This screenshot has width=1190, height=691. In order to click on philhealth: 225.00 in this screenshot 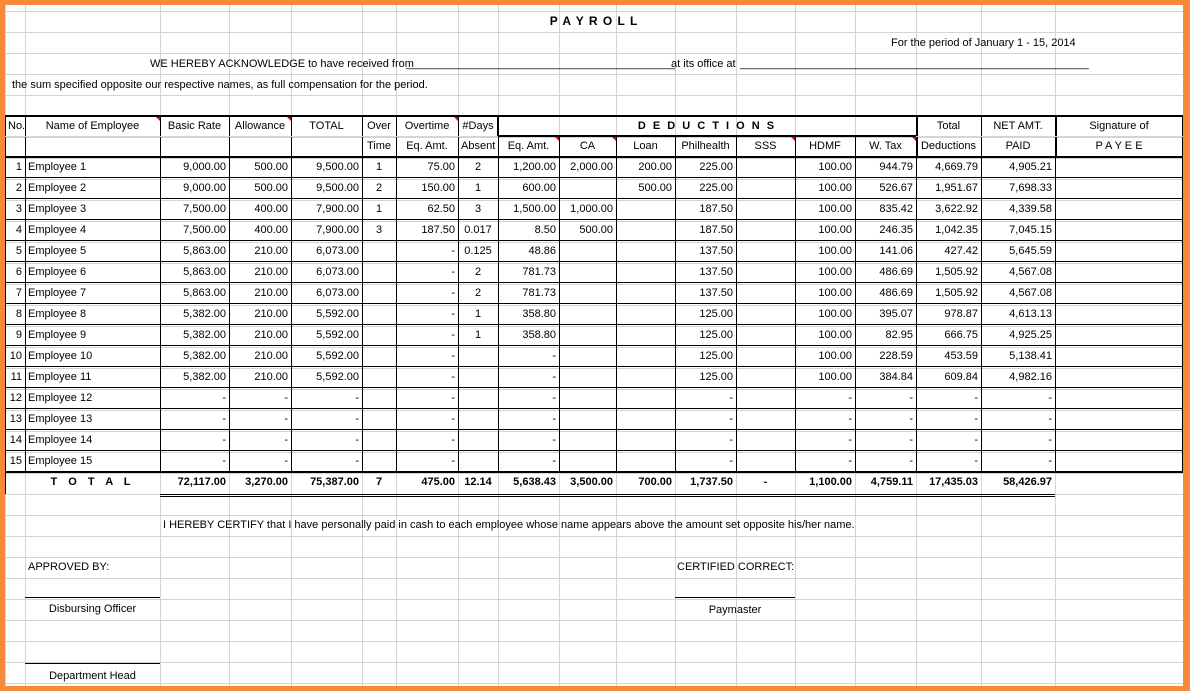, I will do `click(716, 188)`.